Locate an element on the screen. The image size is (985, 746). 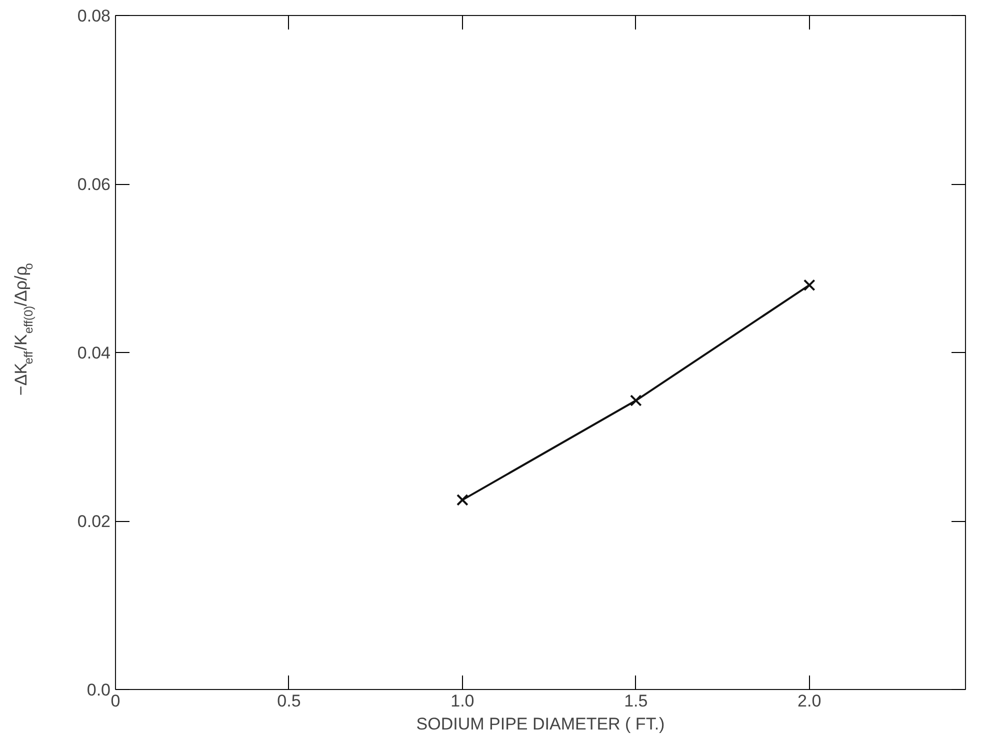
y-tick-label: 0.02 is located at coordinates (94, 521).